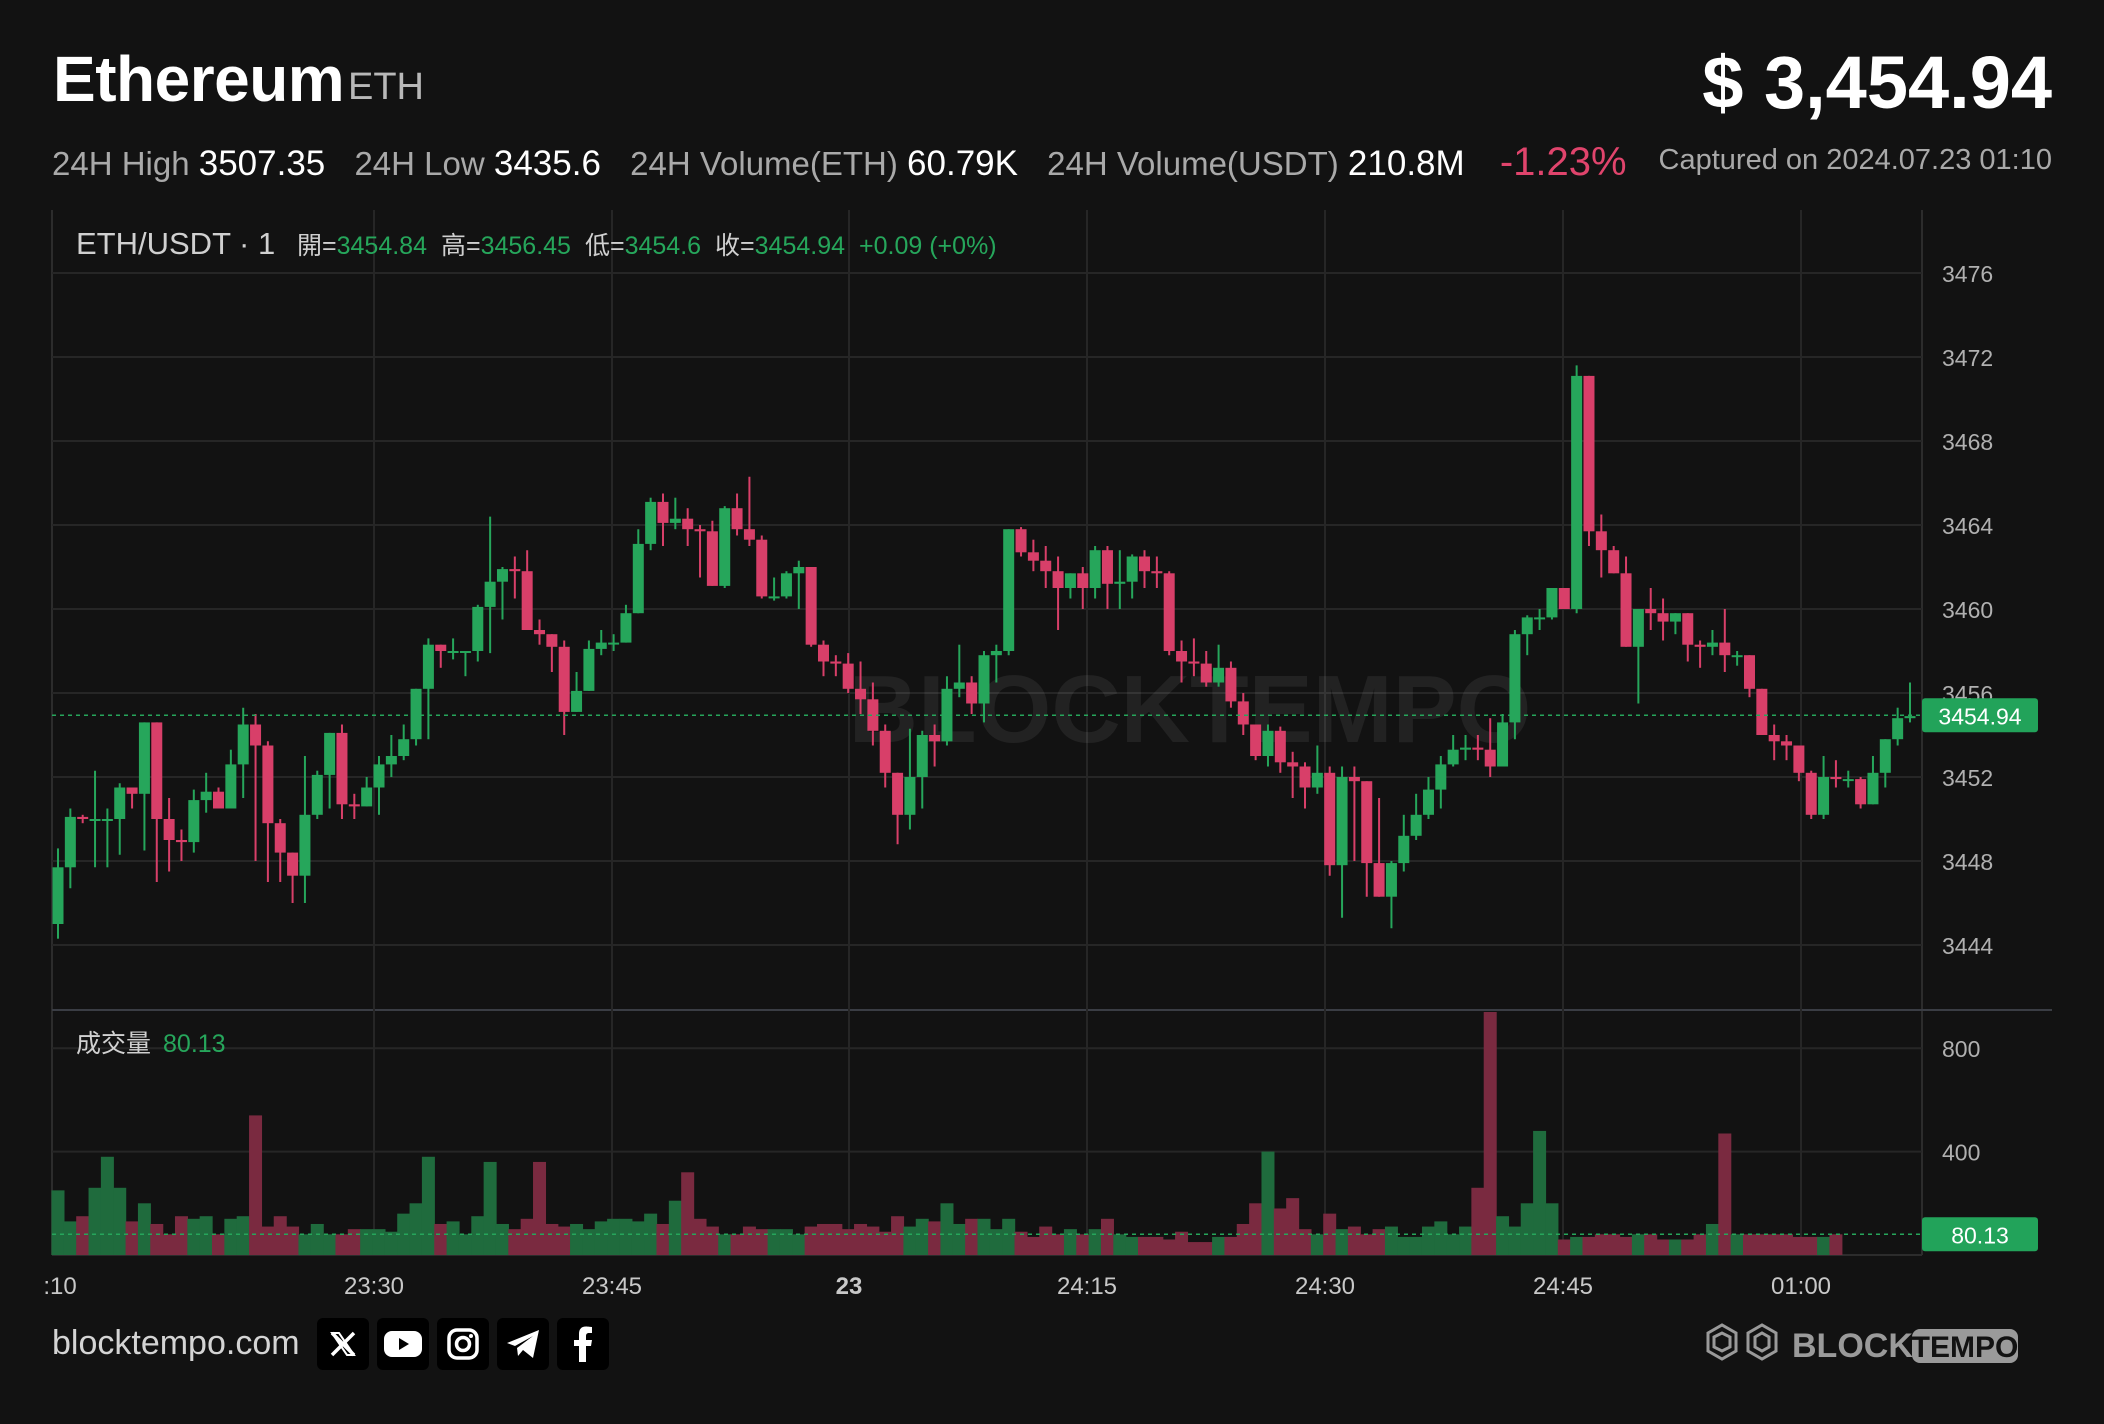 The image size is (2104, 1424). What do you see at coordinates (374, 1286) in the screenshot?
I see `time-tick-label: 23:30` at bounding box center [374, 1286].